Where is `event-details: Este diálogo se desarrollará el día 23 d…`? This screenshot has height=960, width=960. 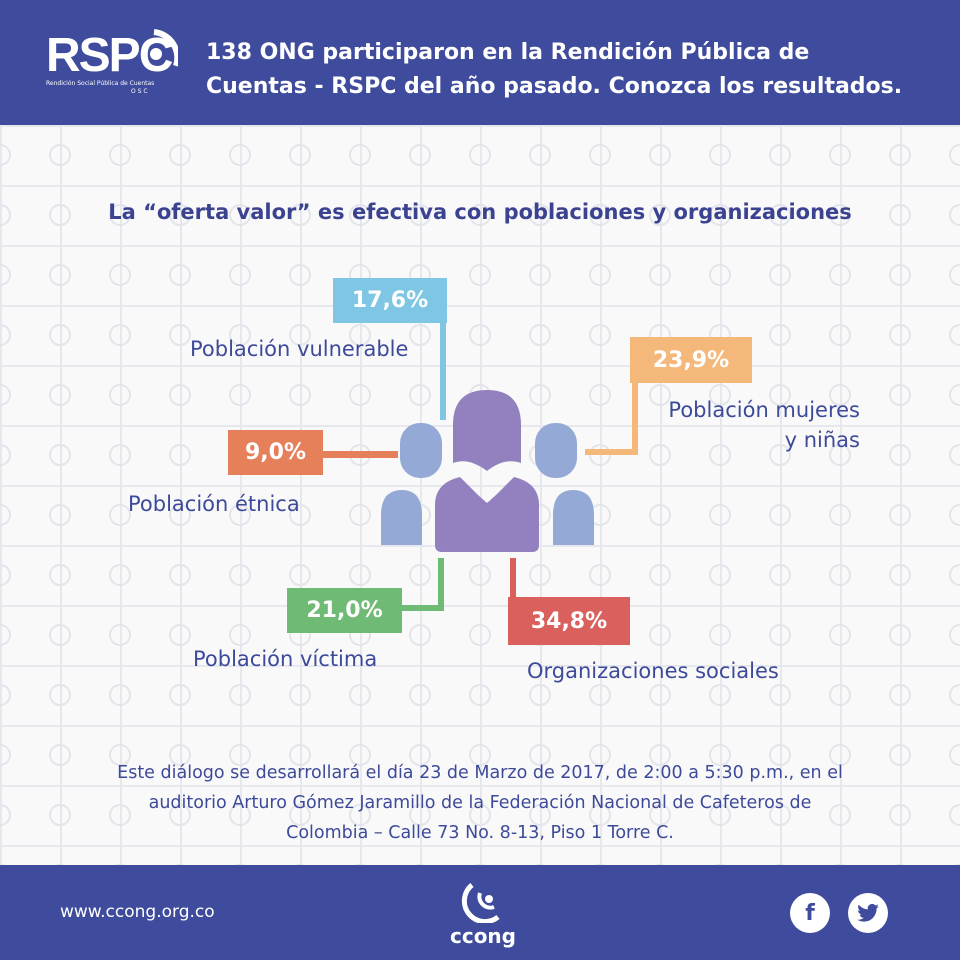
event-details: Este diálogo se desarrollará el día 23 d… is located at coordinates (480, 803).